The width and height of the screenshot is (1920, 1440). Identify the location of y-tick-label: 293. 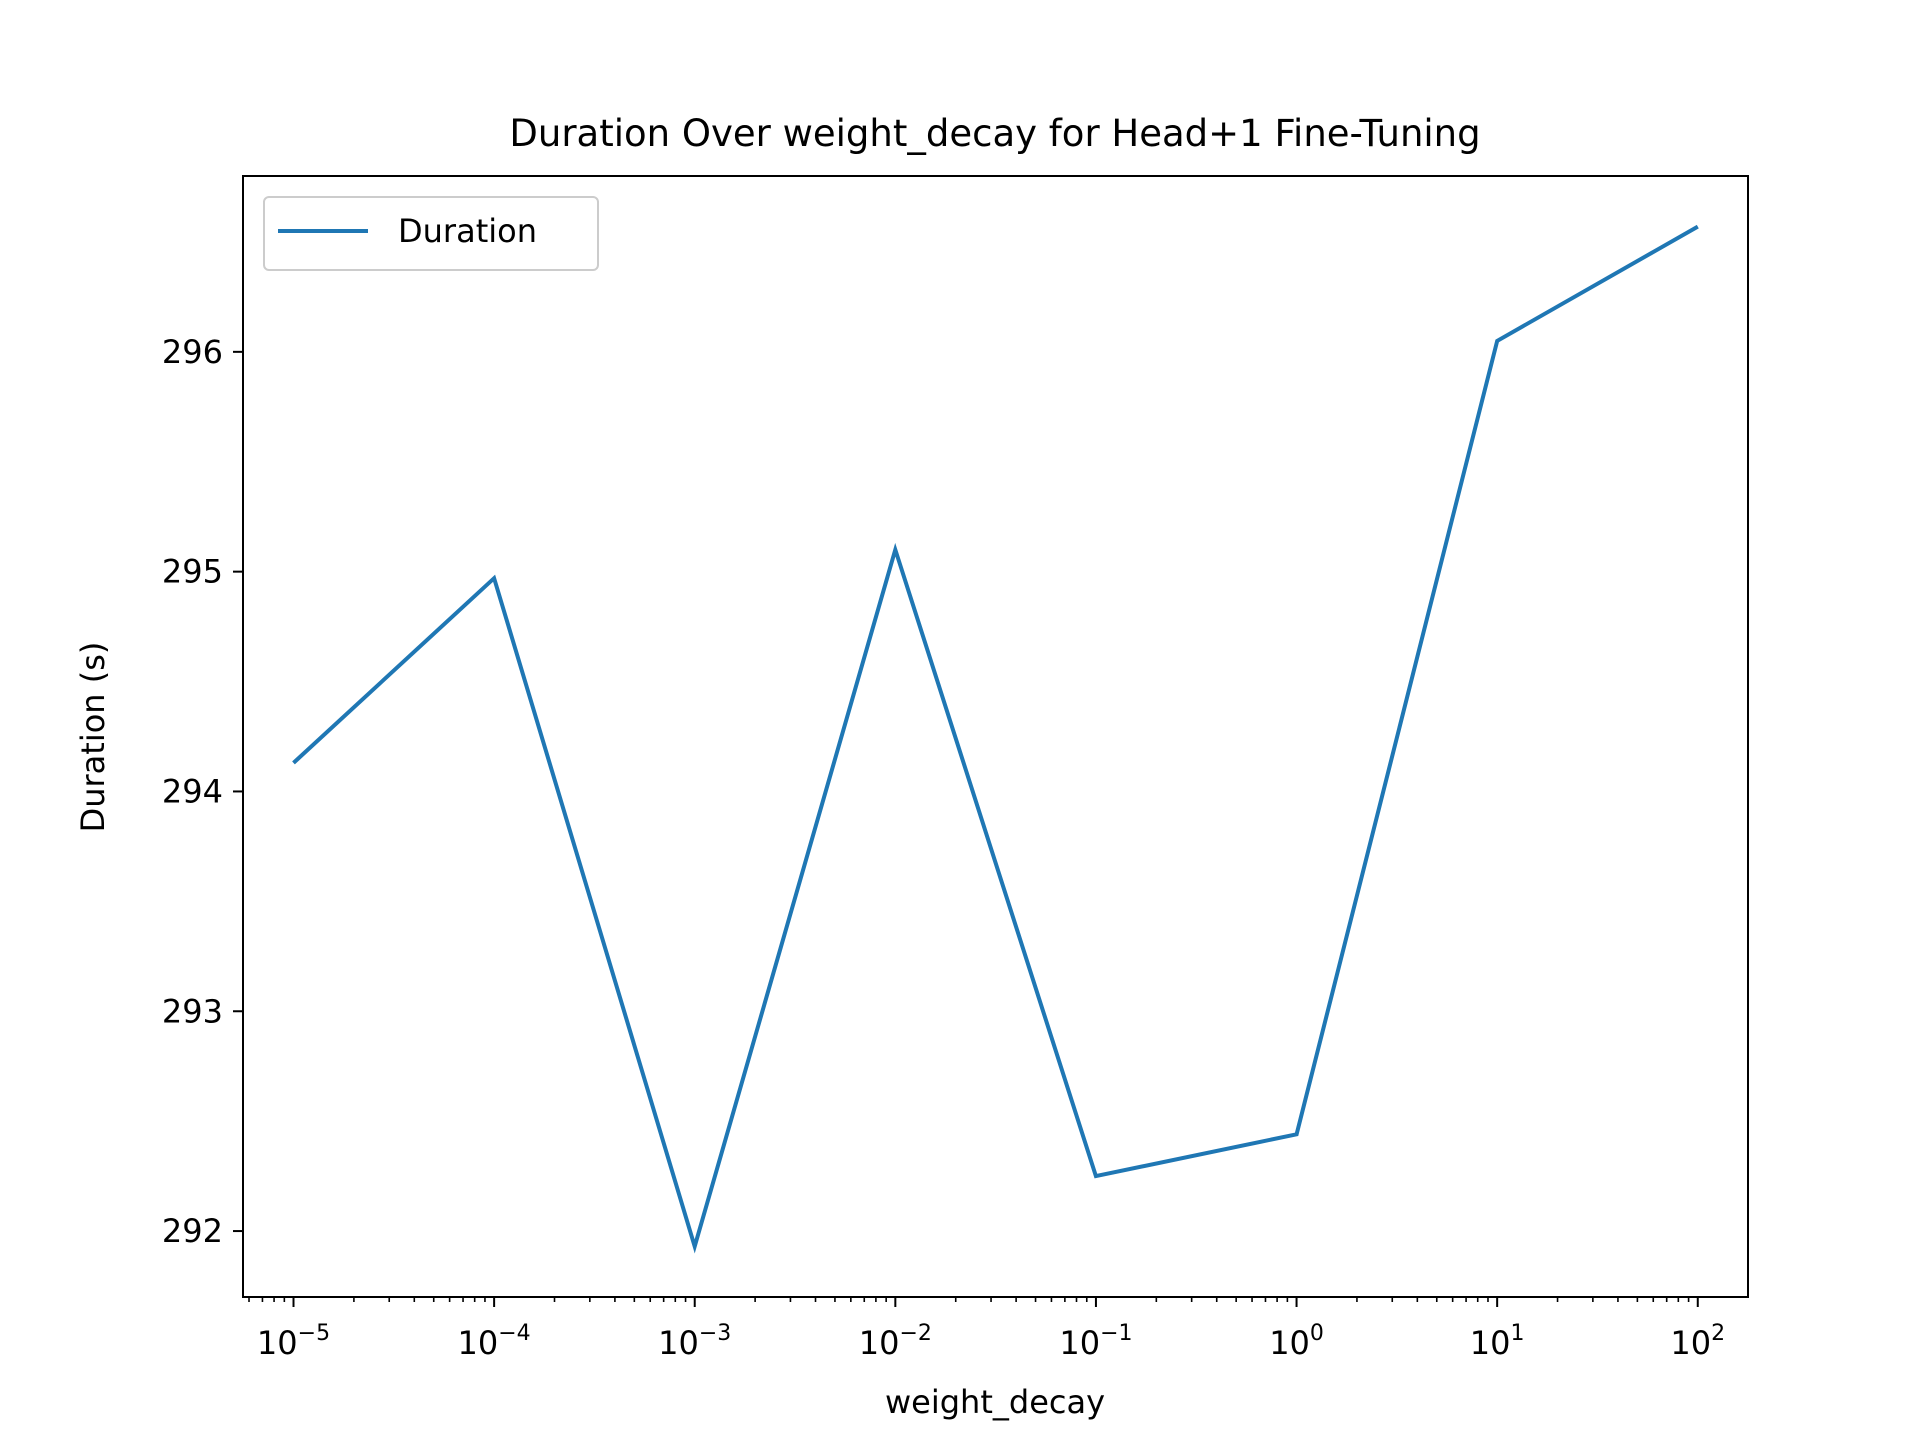
(192, 1011).